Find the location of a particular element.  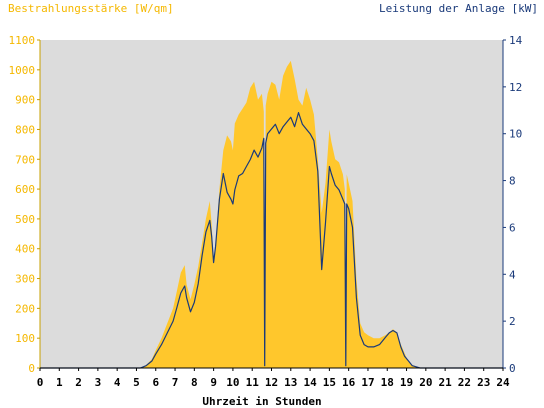

left-tick-label: 100 is located at coordinates (25, 338).